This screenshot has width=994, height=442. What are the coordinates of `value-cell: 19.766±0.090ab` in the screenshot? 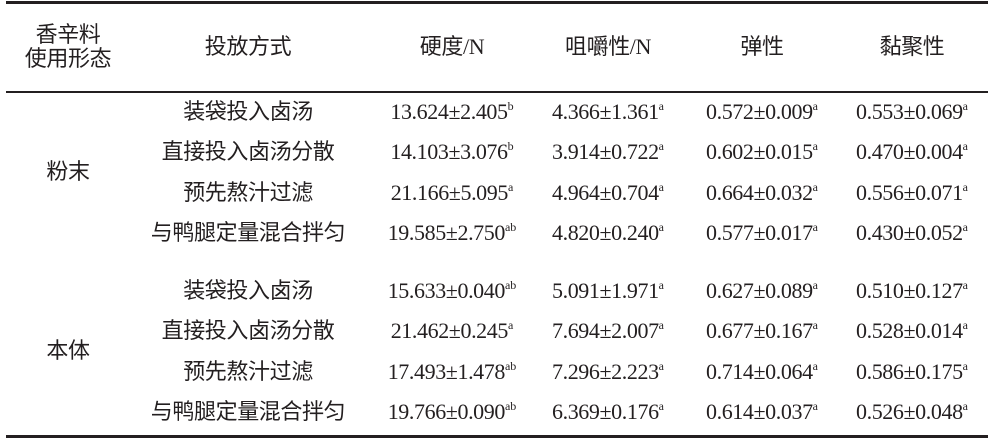 It's located at (452, 411).